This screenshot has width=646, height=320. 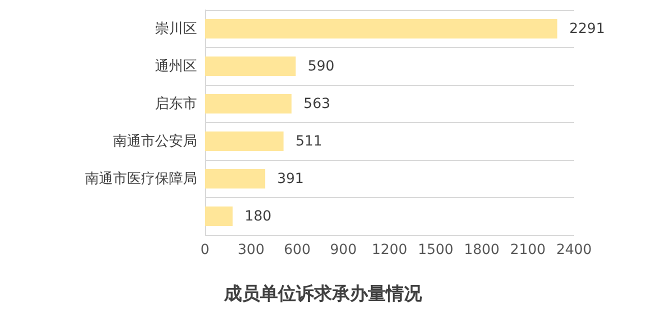 I want to click on x-tick-label: 1800, so click(x=482, y=250).